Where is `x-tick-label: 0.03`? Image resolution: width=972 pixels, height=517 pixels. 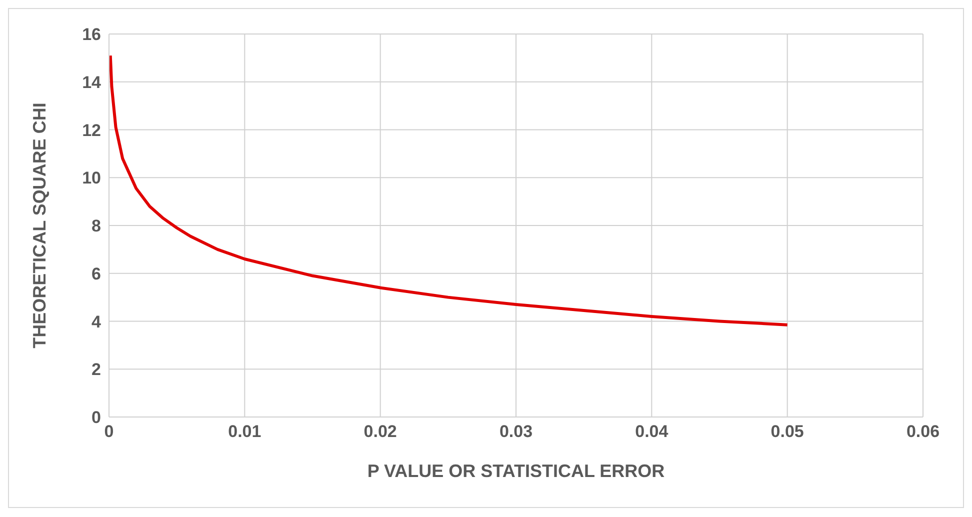
x-tick-label: 0.03 is located at coordinates (516, 432).